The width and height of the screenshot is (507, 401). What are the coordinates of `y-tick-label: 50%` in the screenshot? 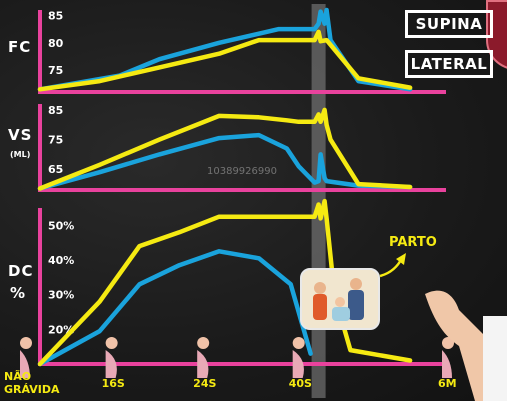 It's located at (61, 225).